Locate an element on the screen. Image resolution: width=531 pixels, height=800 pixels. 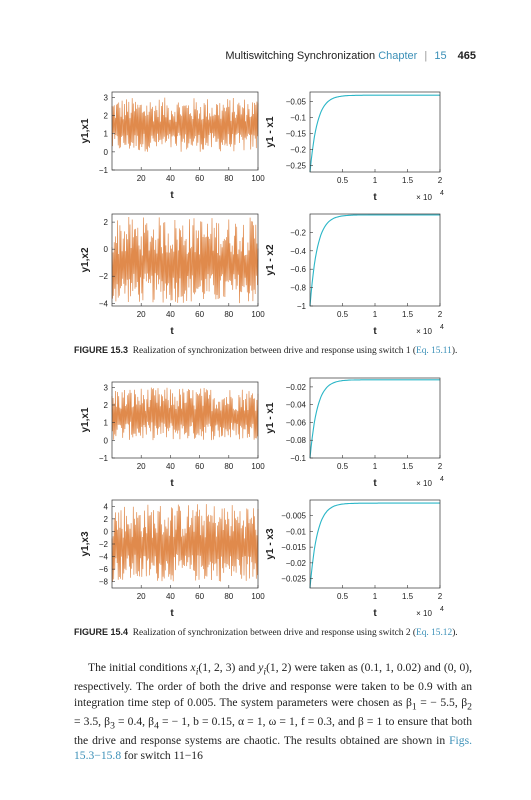
y-tick-label: −0.8 is located at coordinates (298, 288).